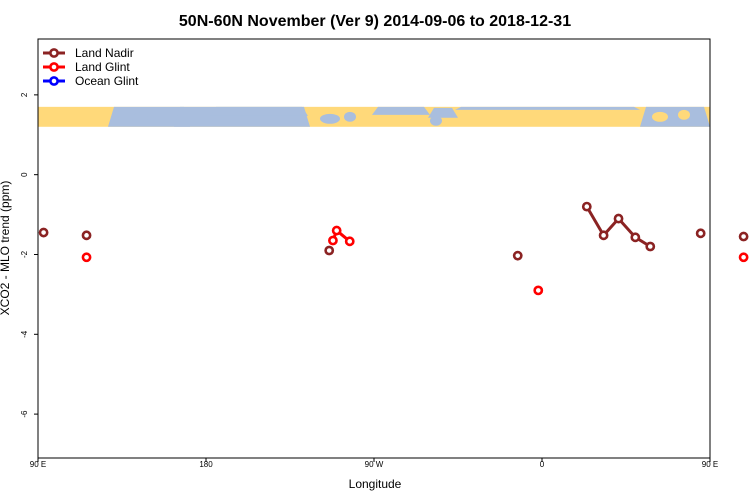 This screenshot has width=750, height=500. Describe the element at coordinates (6, 248) in the screenshot. I see `y-axis-label: XCO2 - MLO trend (ppm)` at that location.